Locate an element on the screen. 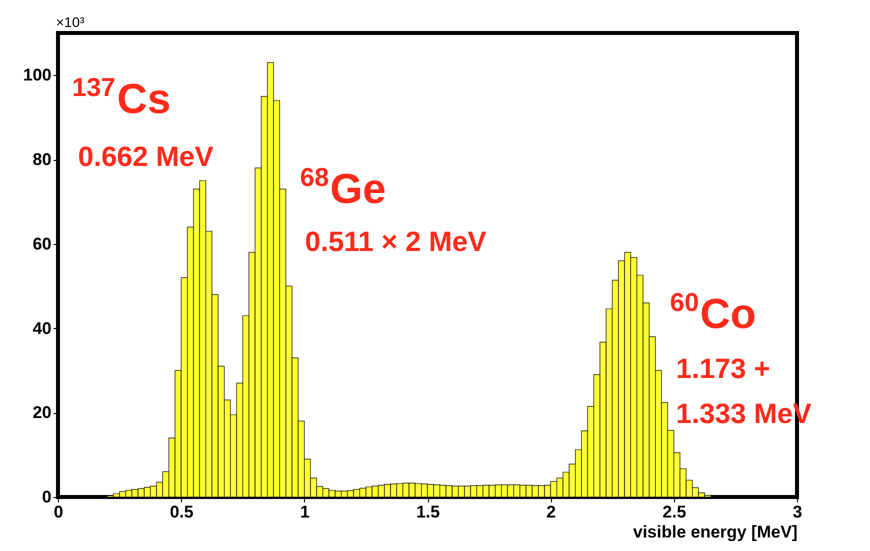 Image resolution: width=870 pixels, height=551 pixels. x-tick-label: 0 is located at coordinates (59, 512).